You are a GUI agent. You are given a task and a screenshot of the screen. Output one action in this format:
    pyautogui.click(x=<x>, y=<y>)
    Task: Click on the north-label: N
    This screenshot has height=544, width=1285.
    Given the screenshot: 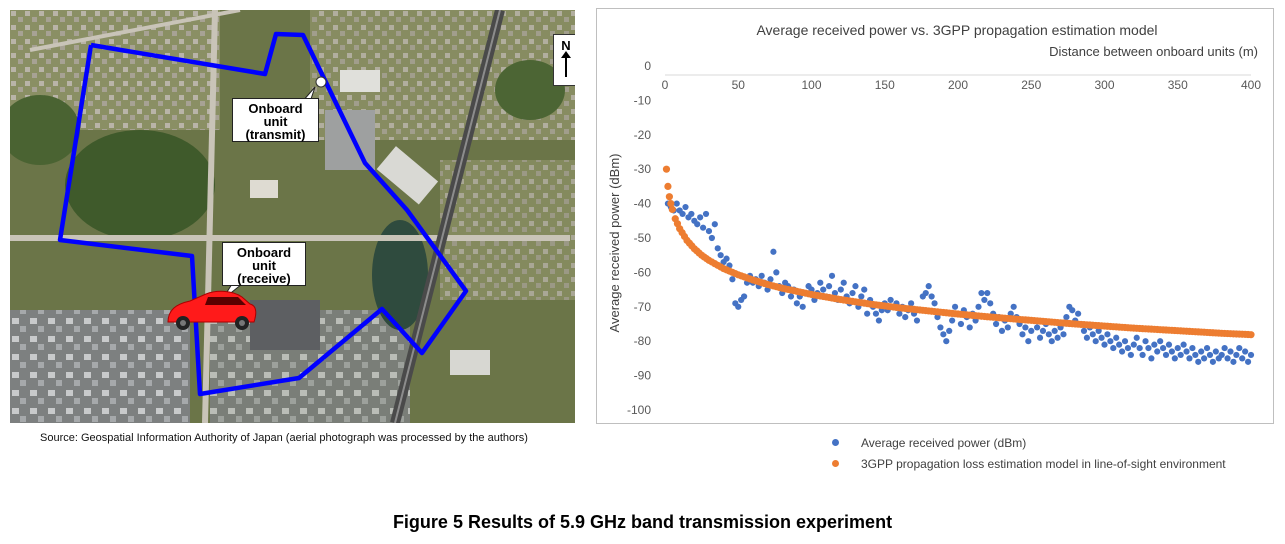 What is the action you would take?
    pyautogui.click(x=566, y=45)
    